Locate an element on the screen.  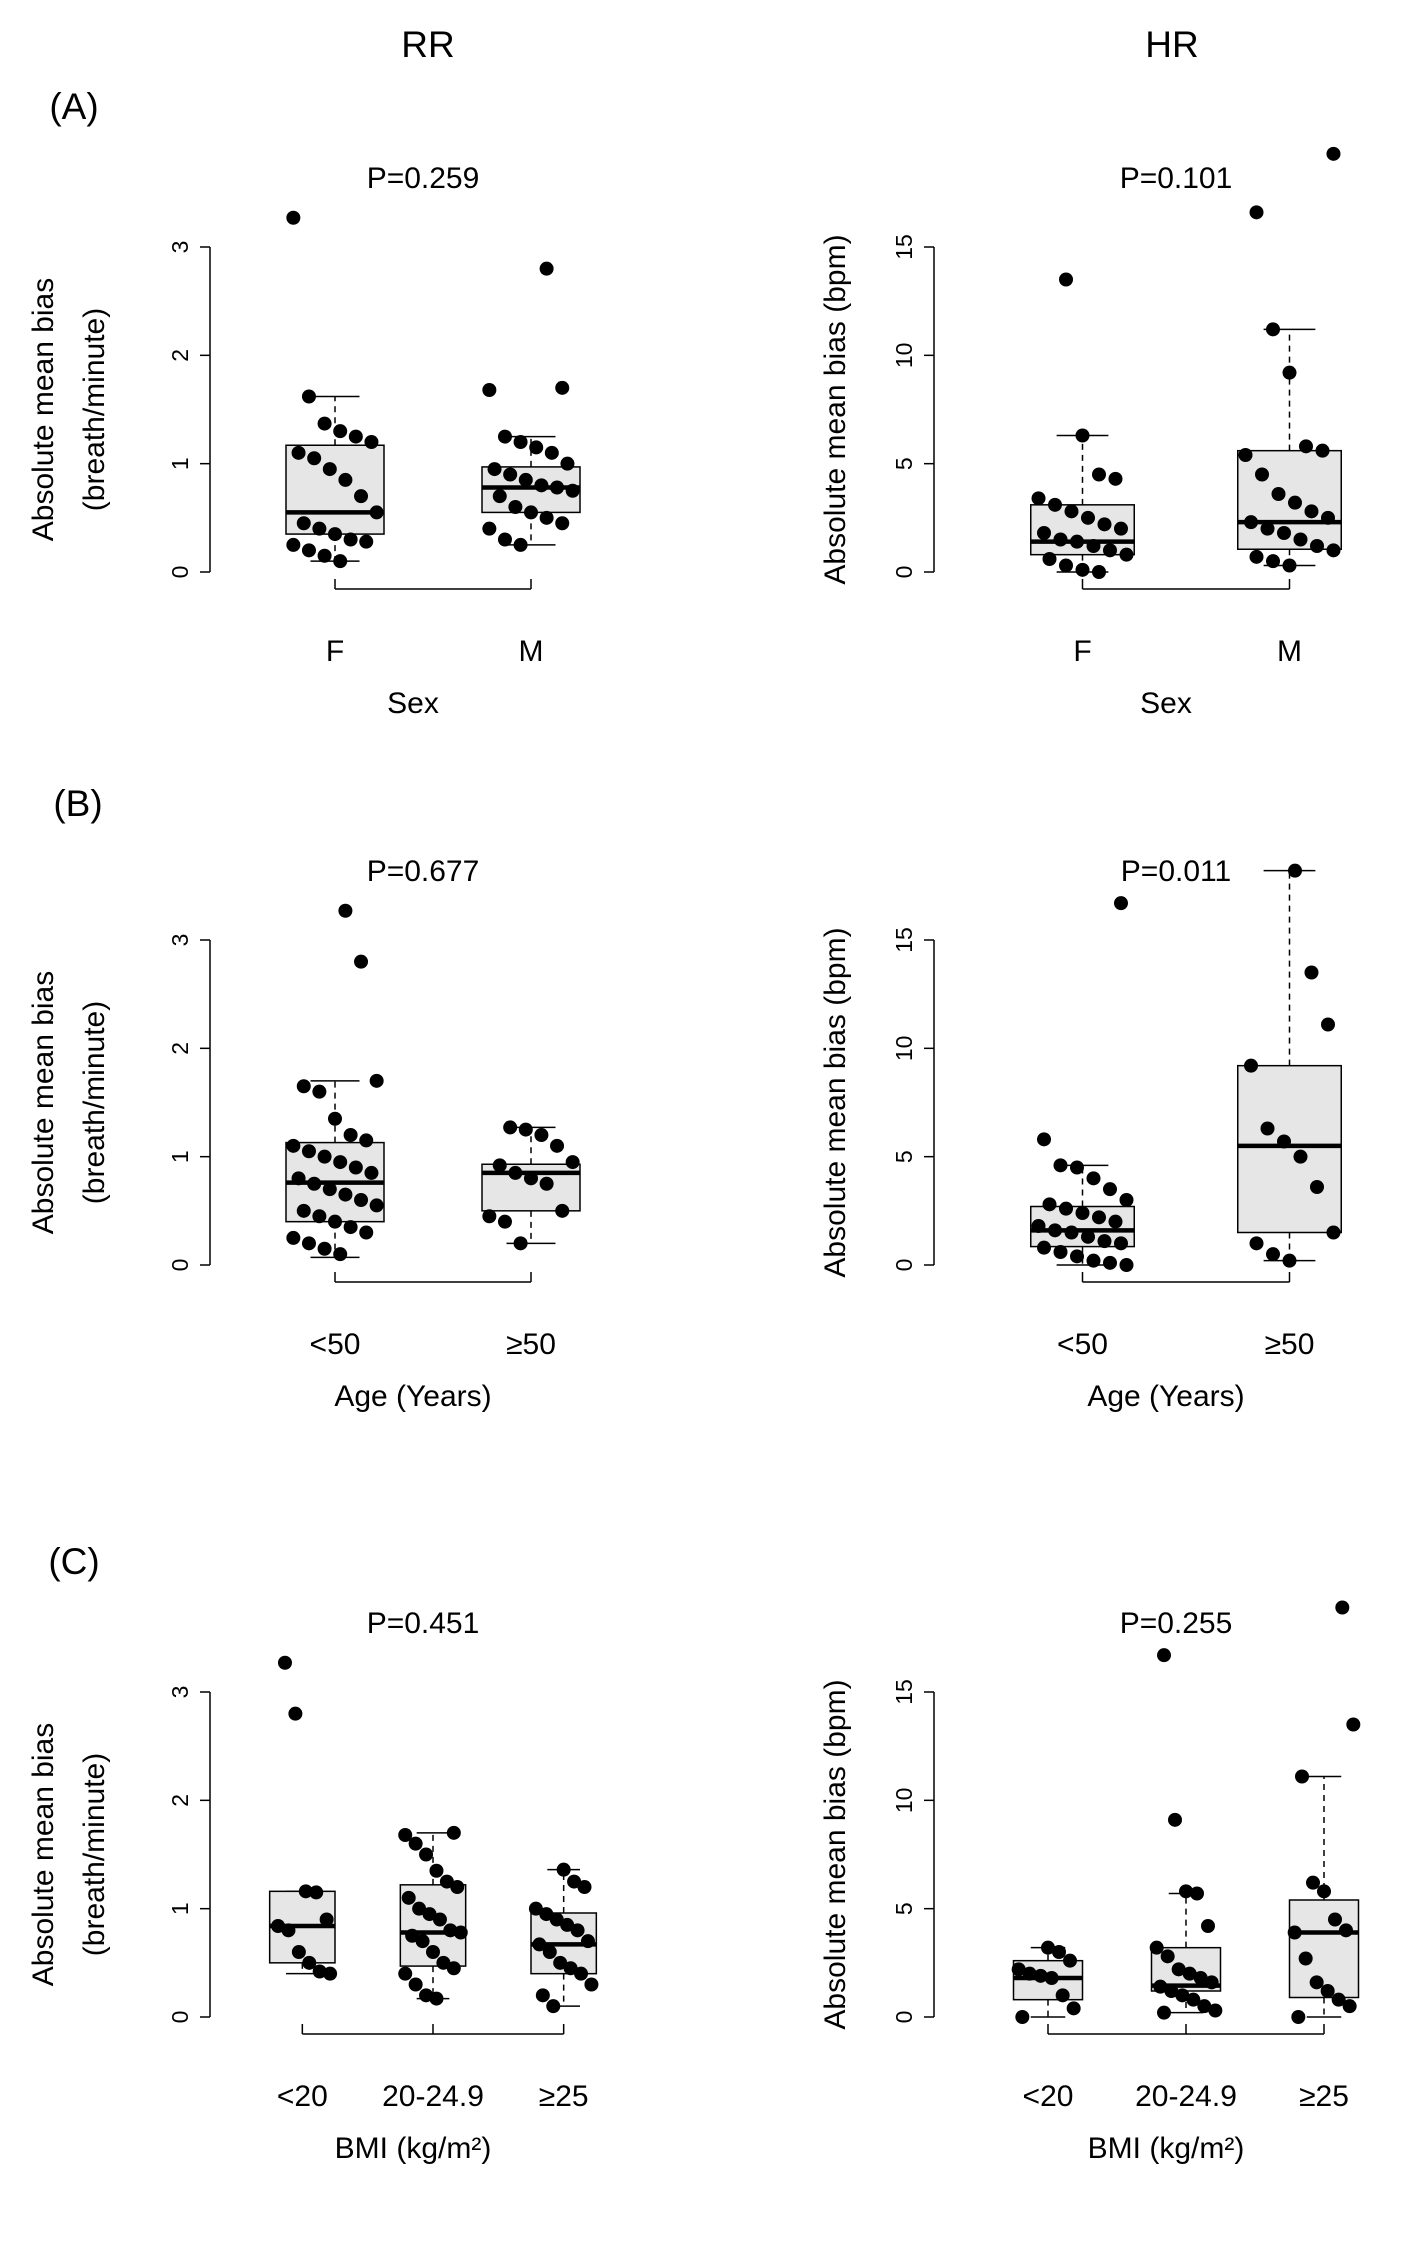
y-tick-label: 2 is located at coordinates (180, 1048).